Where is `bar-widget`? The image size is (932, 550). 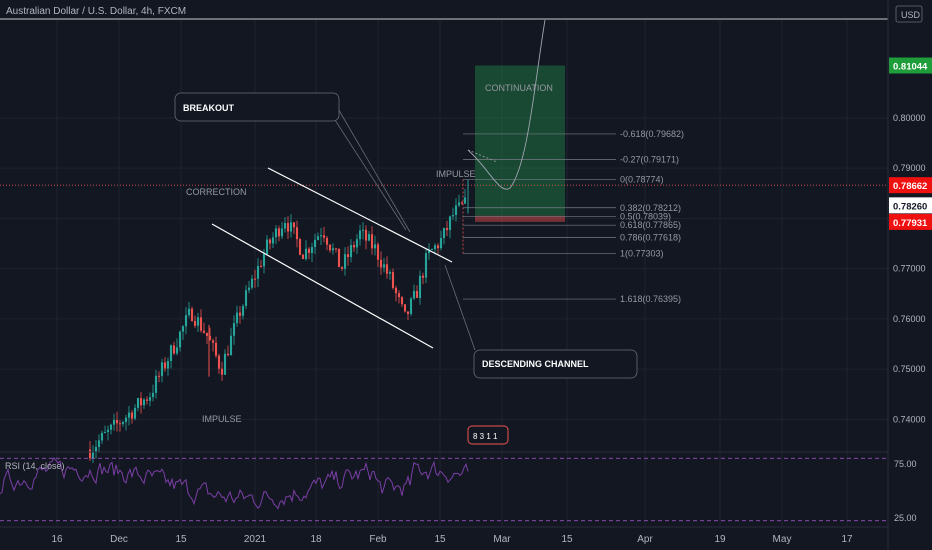
bar-widget is located at coordinates (488, 435).